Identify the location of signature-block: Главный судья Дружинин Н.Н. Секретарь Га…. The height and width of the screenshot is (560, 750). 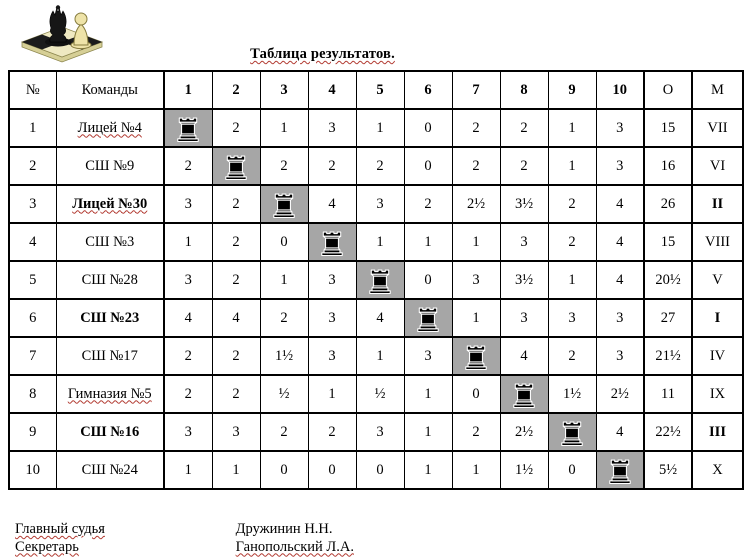
(184, 538).